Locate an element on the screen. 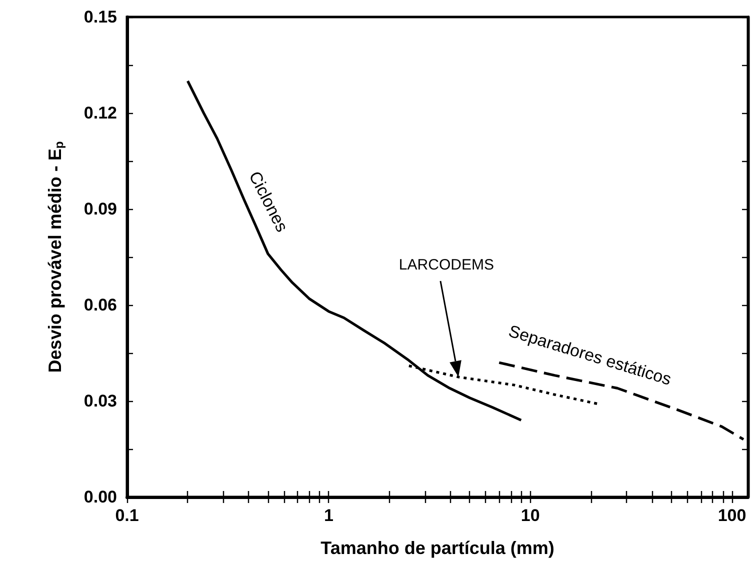  x-tick-label: 10 is located at coordinates (530, 515).